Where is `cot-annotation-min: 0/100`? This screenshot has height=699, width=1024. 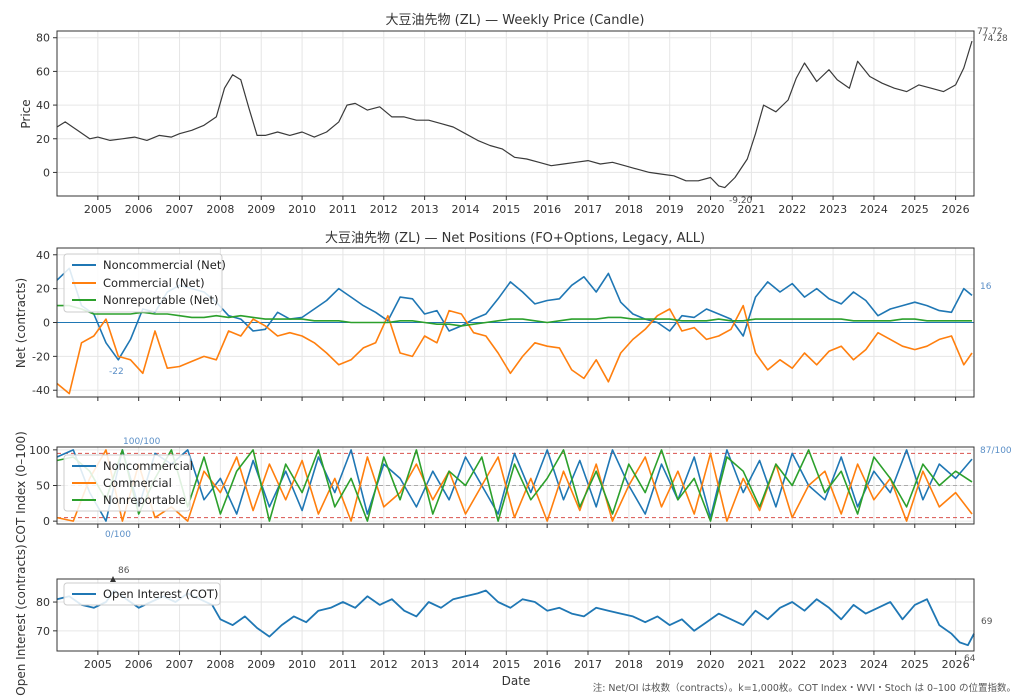
cot-annotation-min: 0/100 is located at coordinates (118, 535).